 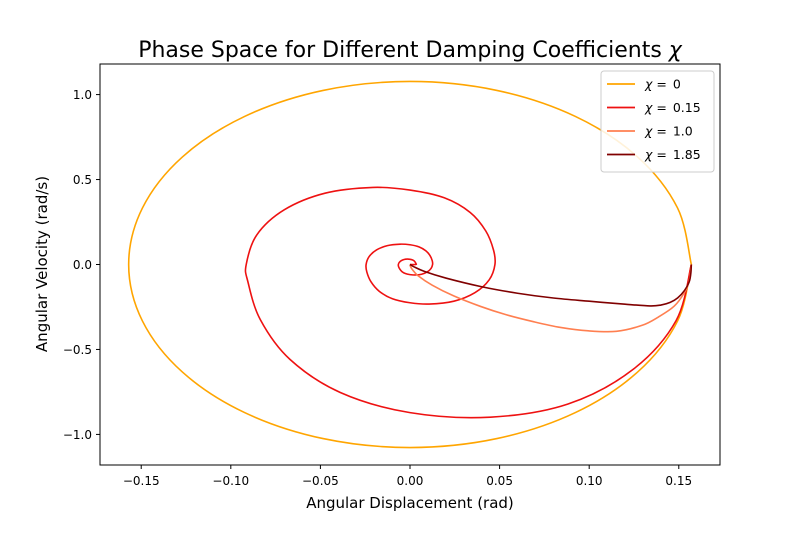 What do you see at coordinates (677, 84) in the screenshot?
I see `legend-value: 0` at bounding box center [677, 84].